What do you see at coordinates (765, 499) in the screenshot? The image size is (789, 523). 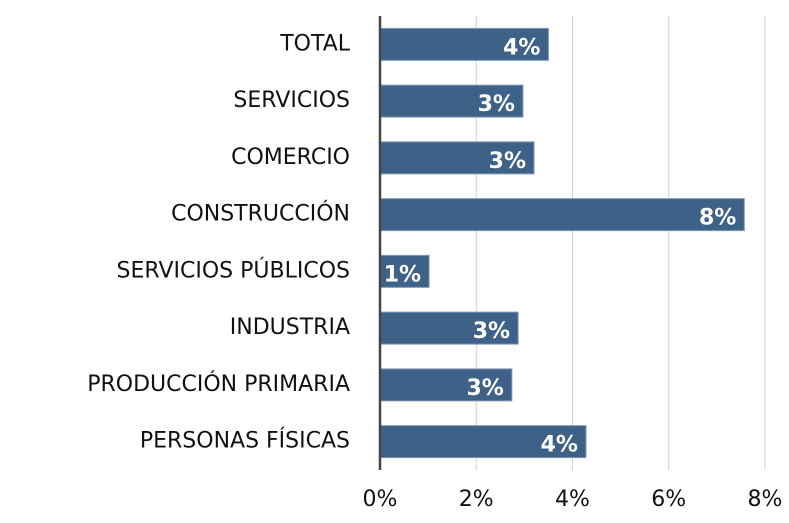 I see `x-tick-label: 8%` at bounding box center [765, 499].